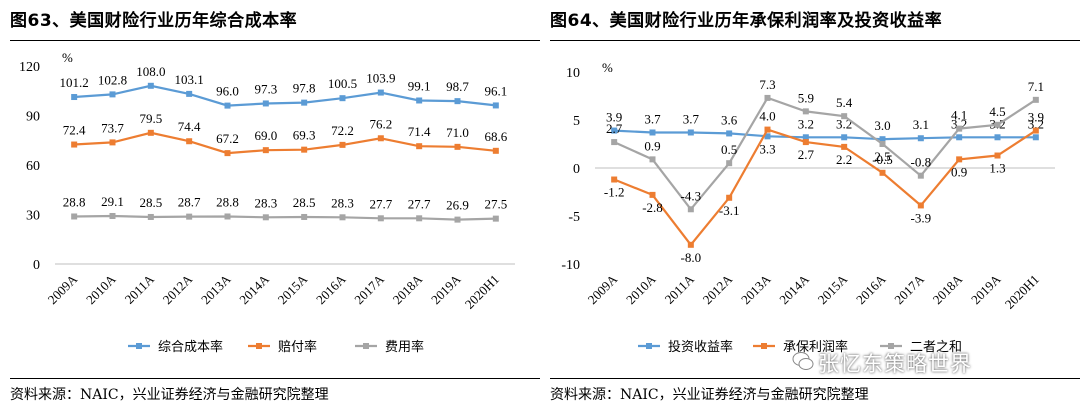  I want to click on data-label: 3.9, so click(614, 117).